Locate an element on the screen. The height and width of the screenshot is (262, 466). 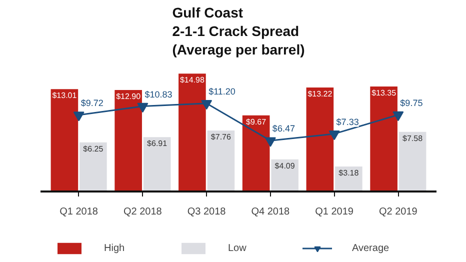
data-label: $13.01 is located at coordinates (65, 95).